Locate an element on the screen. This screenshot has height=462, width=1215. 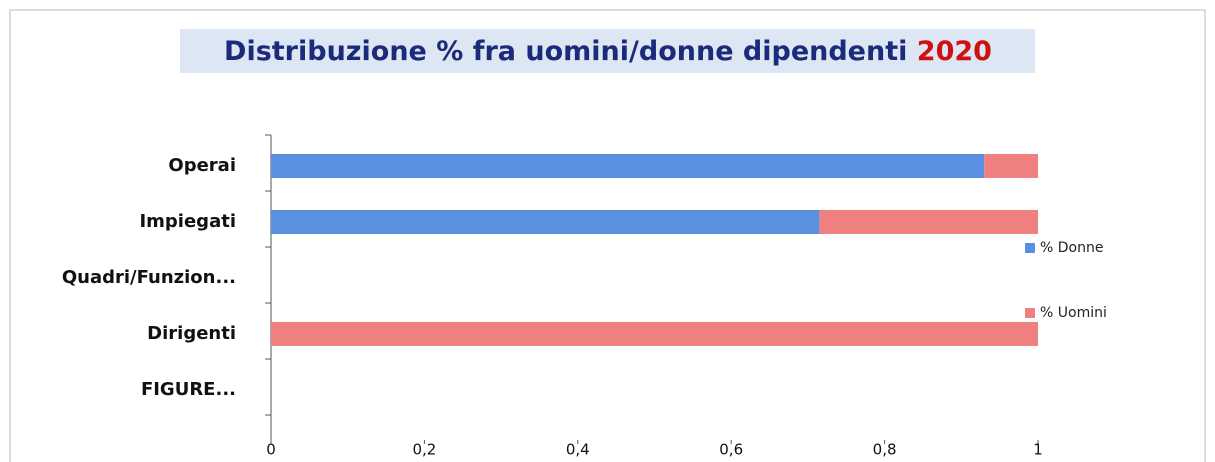
x-tick-label: 0,4 is located at coordinates (578, 450).